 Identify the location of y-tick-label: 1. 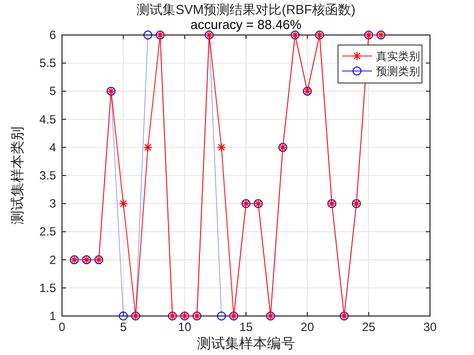
(52, 316).